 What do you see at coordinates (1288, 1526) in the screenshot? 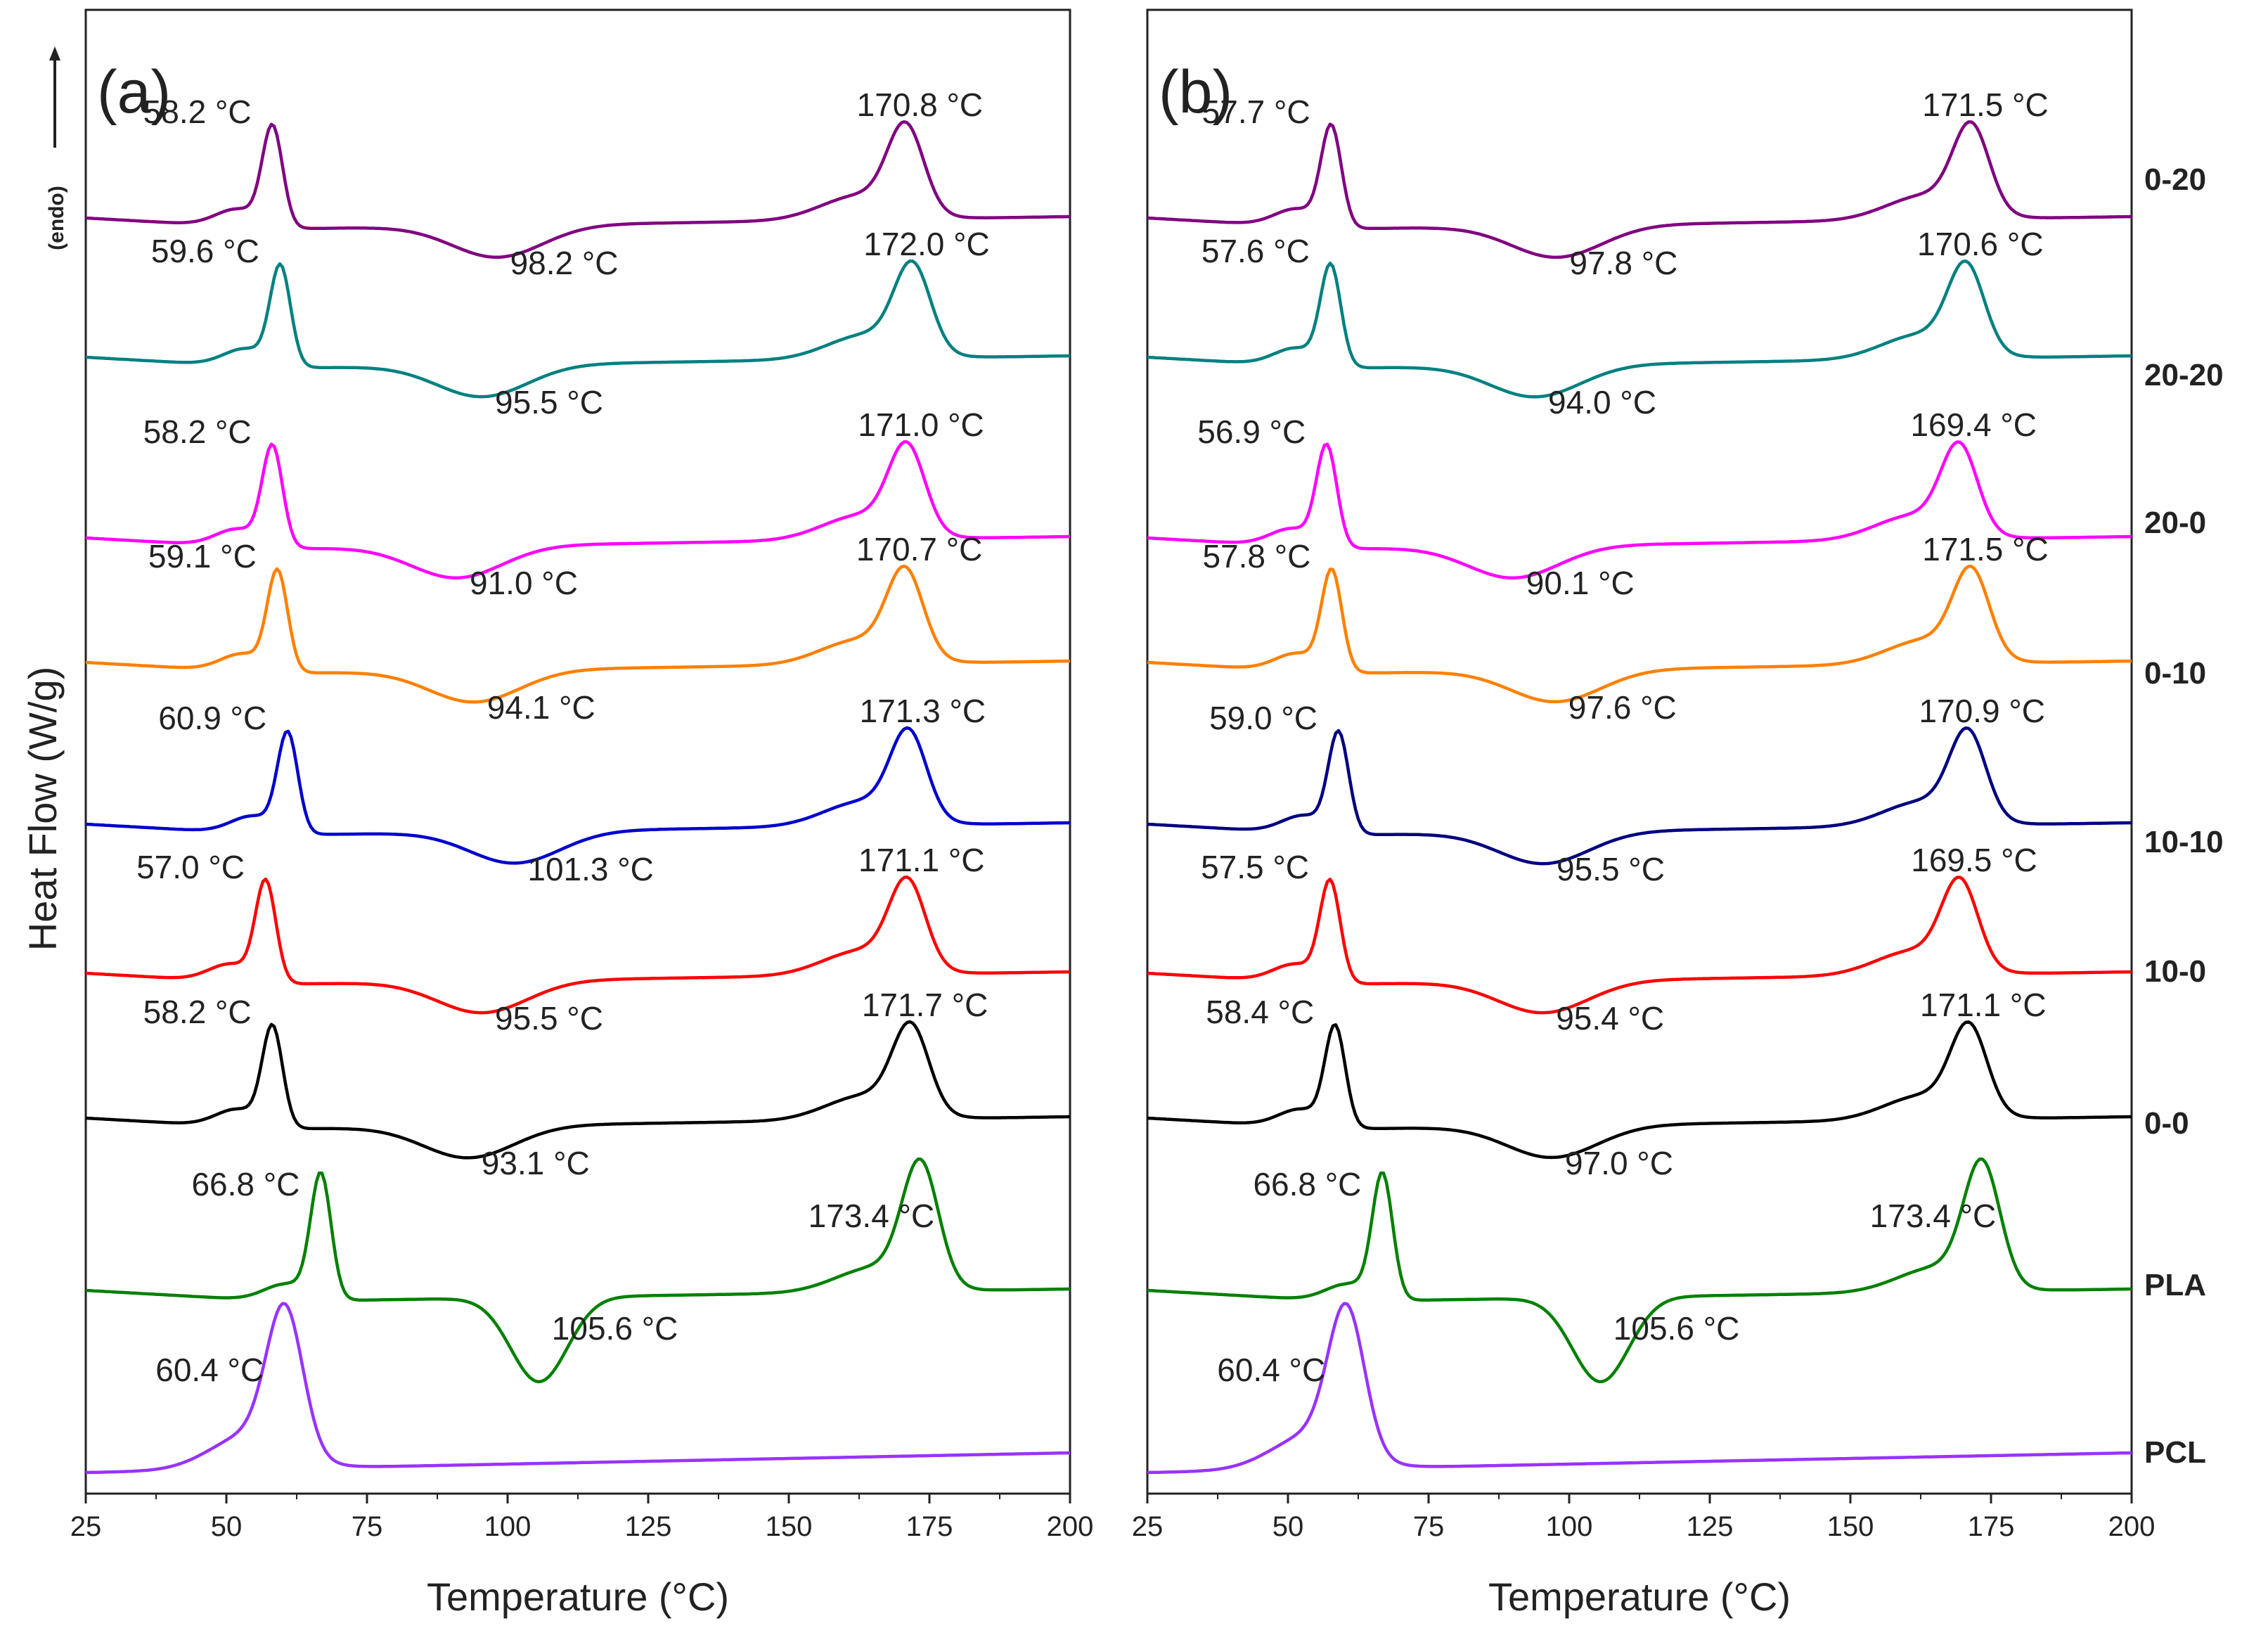
I see `x-tick-label: 50` at bounding box center [1288, 1526].